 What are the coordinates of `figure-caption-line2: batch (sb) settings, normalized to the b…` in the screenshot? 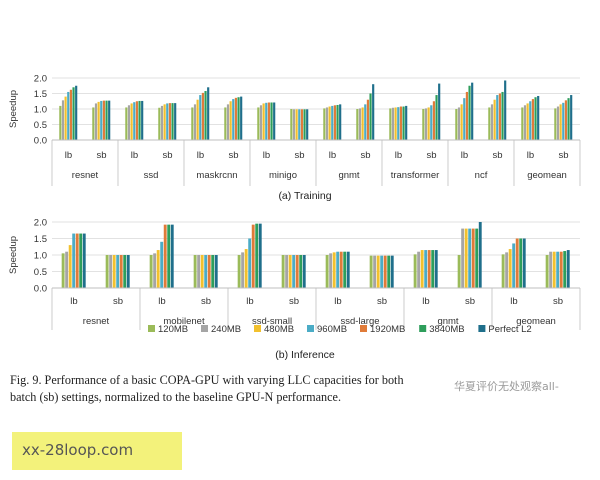 It's located at (175, 397).